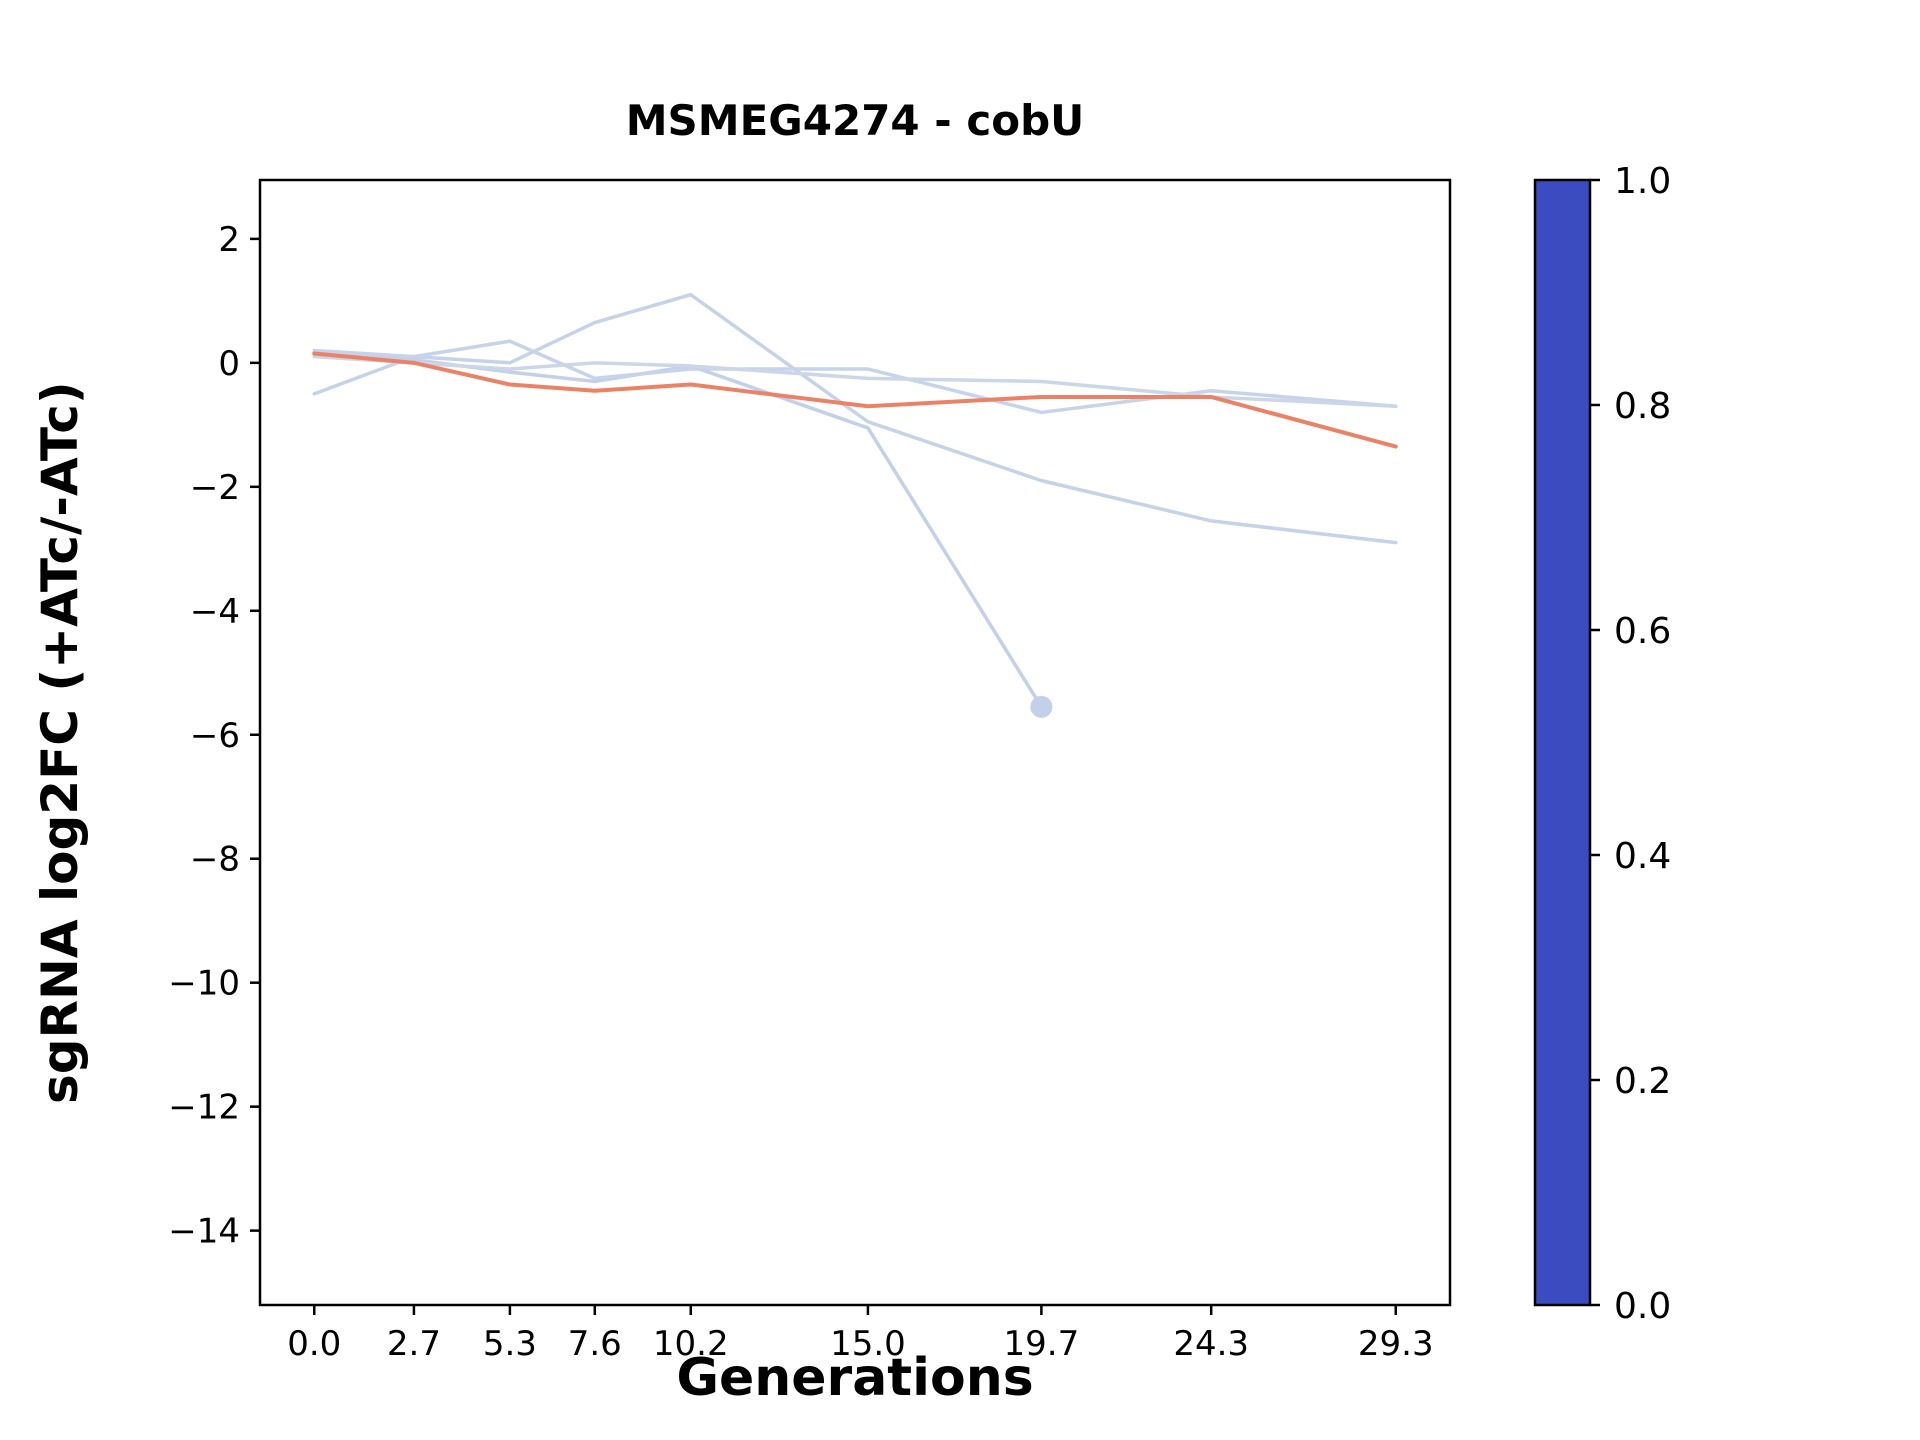 The height and width of the screenshot is (1440, 1920). Describe the element at coordinates (1642, 1306) in the screenshot. I see `colorbar-tick-label: 0.0` at that location.